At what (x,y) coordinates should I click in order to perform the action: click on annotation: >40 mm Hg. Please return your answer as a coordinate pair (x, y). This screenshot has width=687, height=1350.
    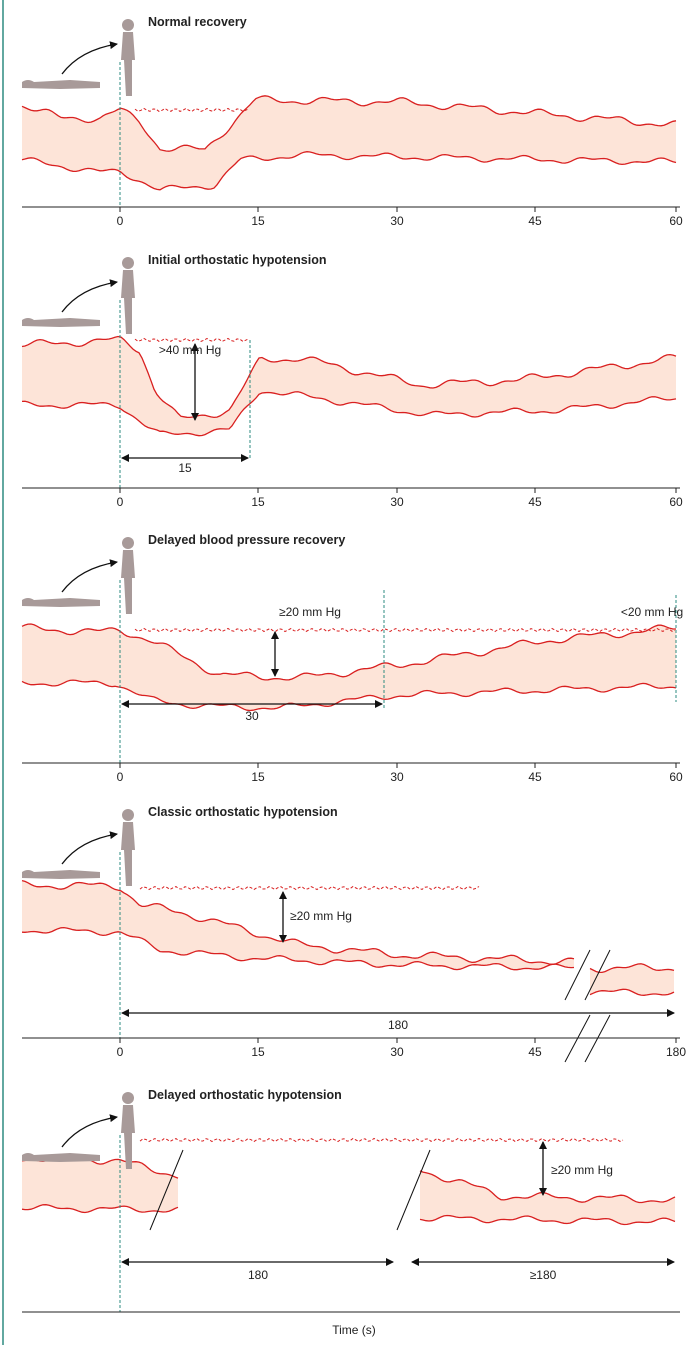
    Looking at the image, I should click on (190, 350).